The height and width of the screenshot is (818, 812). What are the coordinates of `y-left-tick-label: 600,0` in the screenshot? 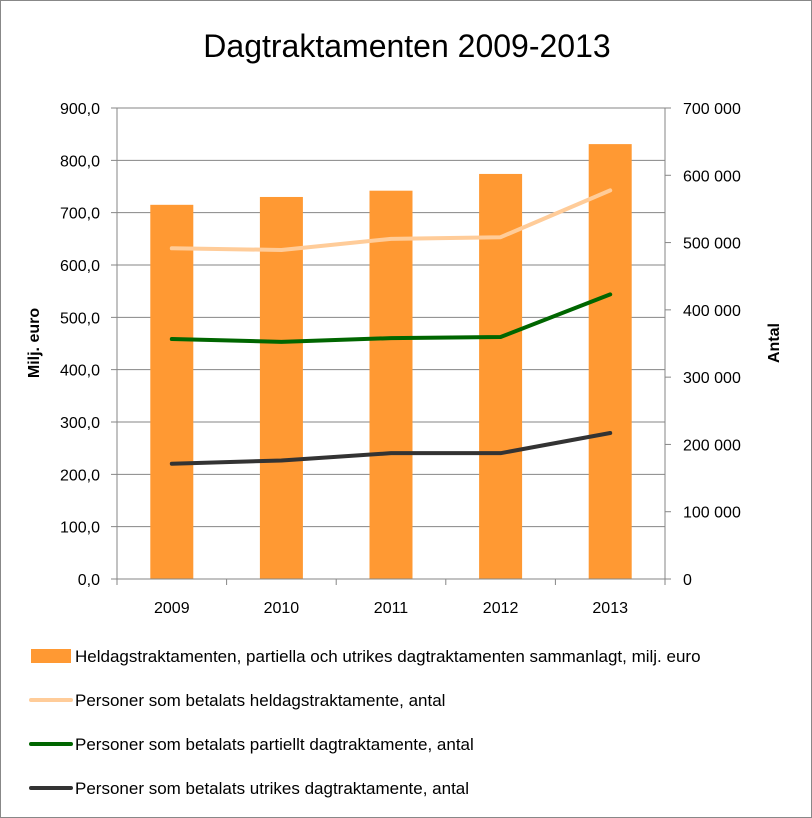 It's located at (80, 266).